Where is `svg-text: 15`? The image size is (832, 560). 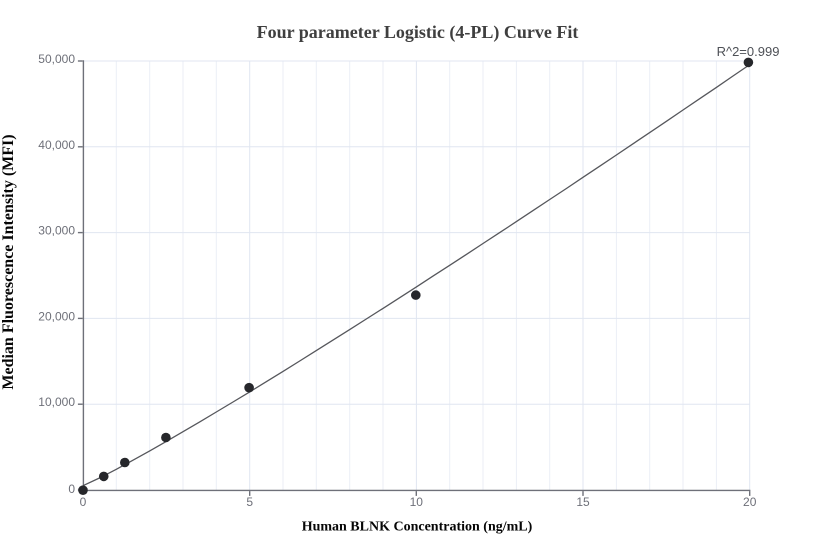
svg-text: 15 is located at coordinates (583, 502).